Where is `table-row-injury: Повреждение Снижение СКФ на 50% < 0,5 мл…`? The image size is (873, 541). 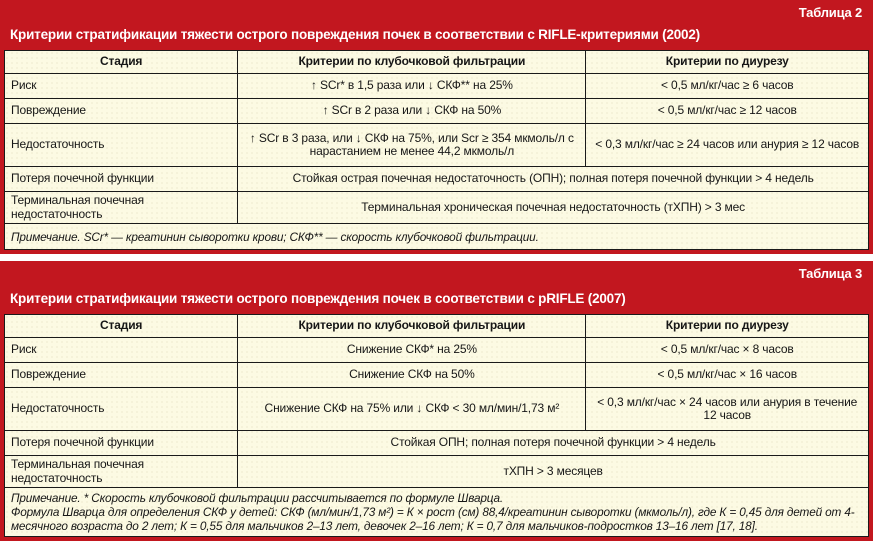 table-row-injury: Повреждение Снижение СКФ на 50% < 0,5 мл… is located at coordinates (436, 375).